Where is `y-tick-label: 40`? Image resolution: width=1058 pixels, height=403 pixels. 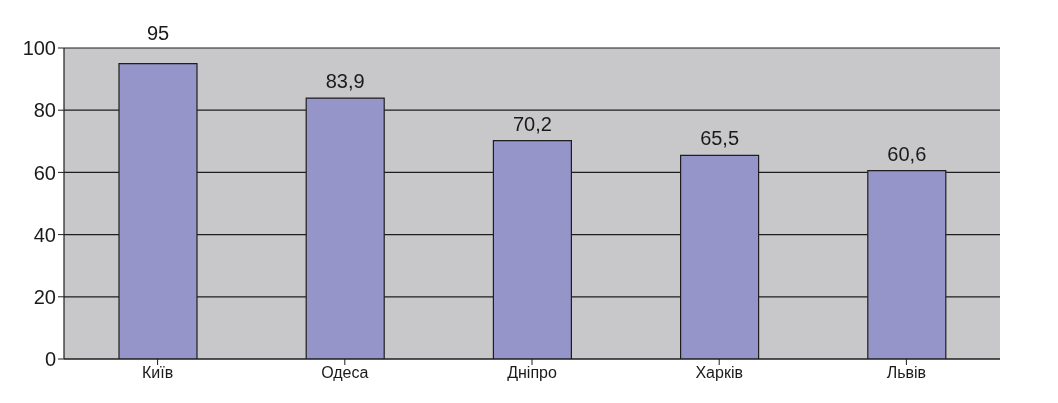 y-tick-label: 40 is located at coordinates (44, 234).